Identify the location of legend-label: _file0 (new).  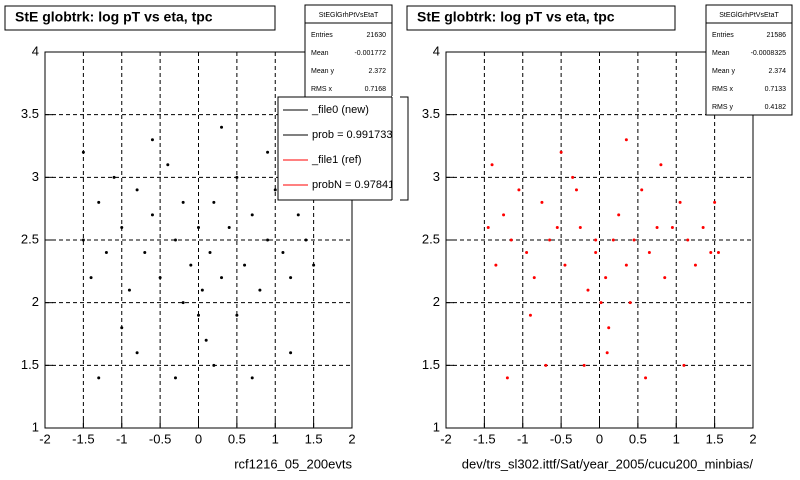
(340, 110).